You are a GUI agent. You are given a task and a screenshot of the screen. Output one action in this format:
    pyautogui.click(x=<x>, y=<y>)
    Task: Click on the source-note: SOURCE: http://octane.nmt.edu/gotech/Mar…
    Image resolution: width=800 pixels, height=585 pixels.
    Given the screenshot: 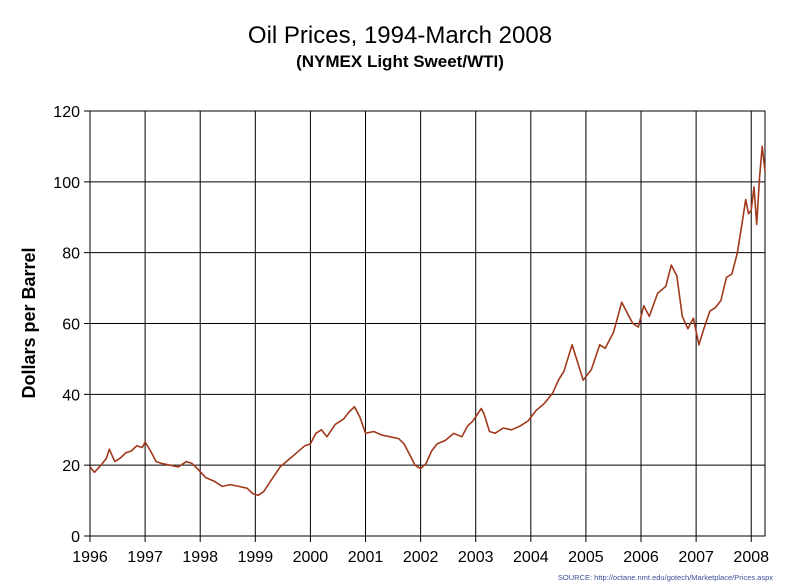 What is the action you would take?
    pyautogui.click(x=665, y=577)
    